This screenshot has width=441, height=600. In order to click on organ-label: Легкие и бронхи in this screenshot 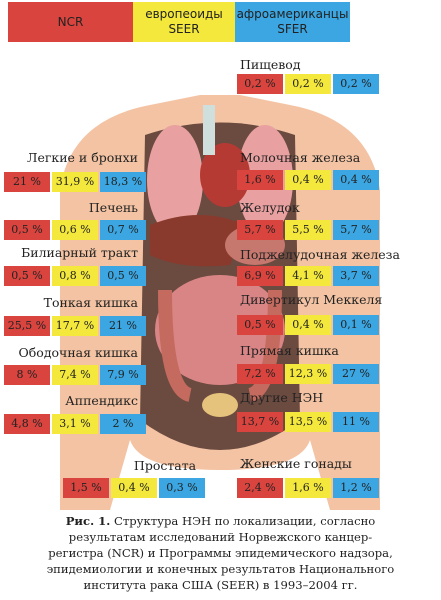, I will do `click(82, 157)`.